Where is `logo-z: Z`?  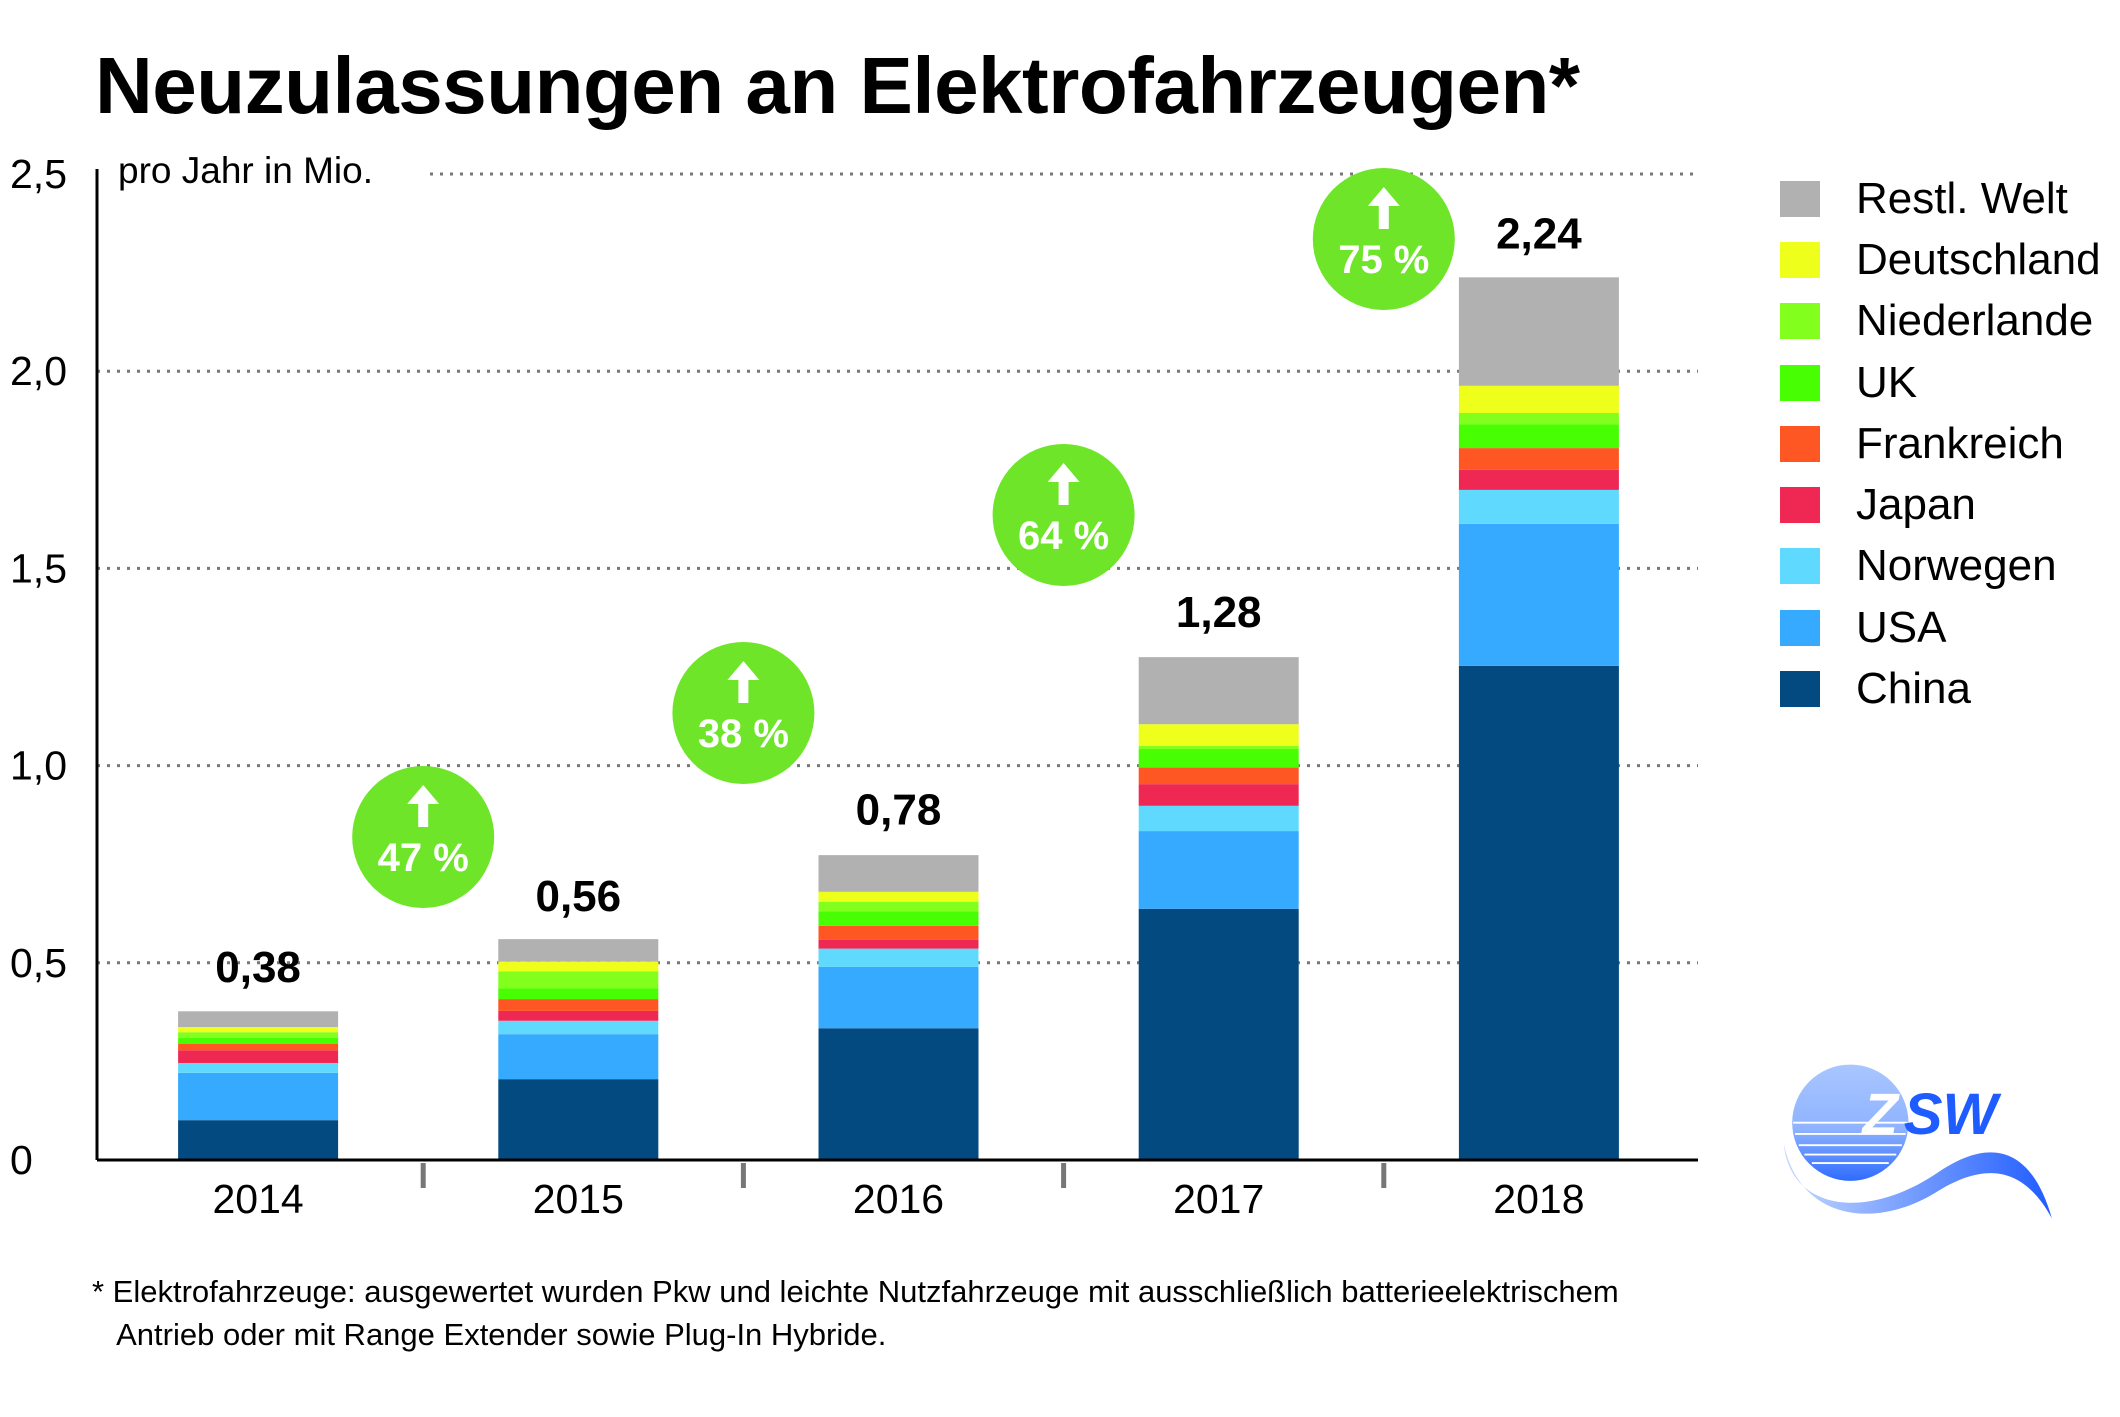 logo-z: Z is located at coordinates (1881, 1114).